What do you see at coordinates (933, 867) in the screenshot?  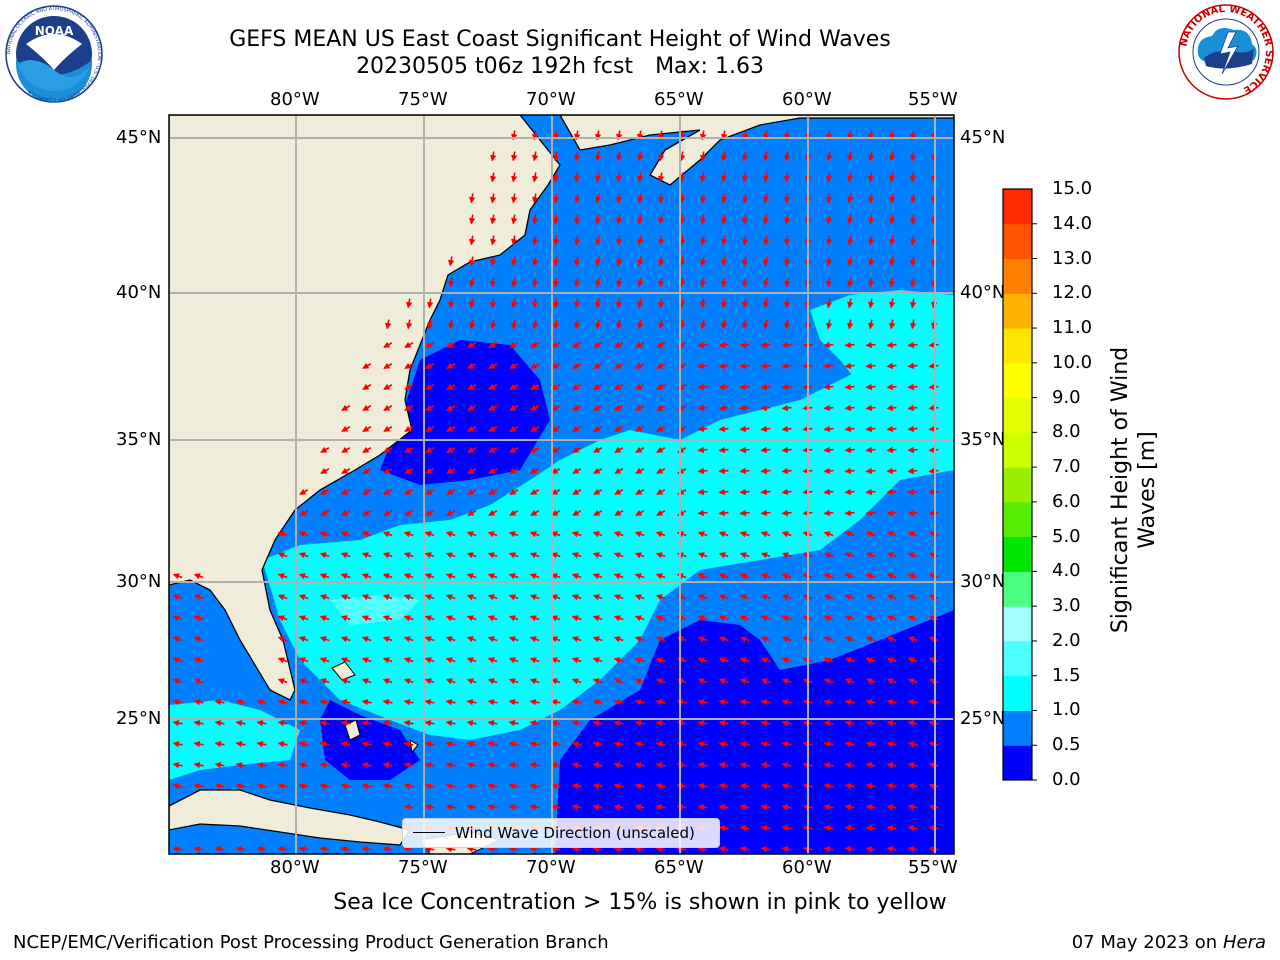 I see `lon-label-bottom-55: 55°W` at bounding box center [933, 867].